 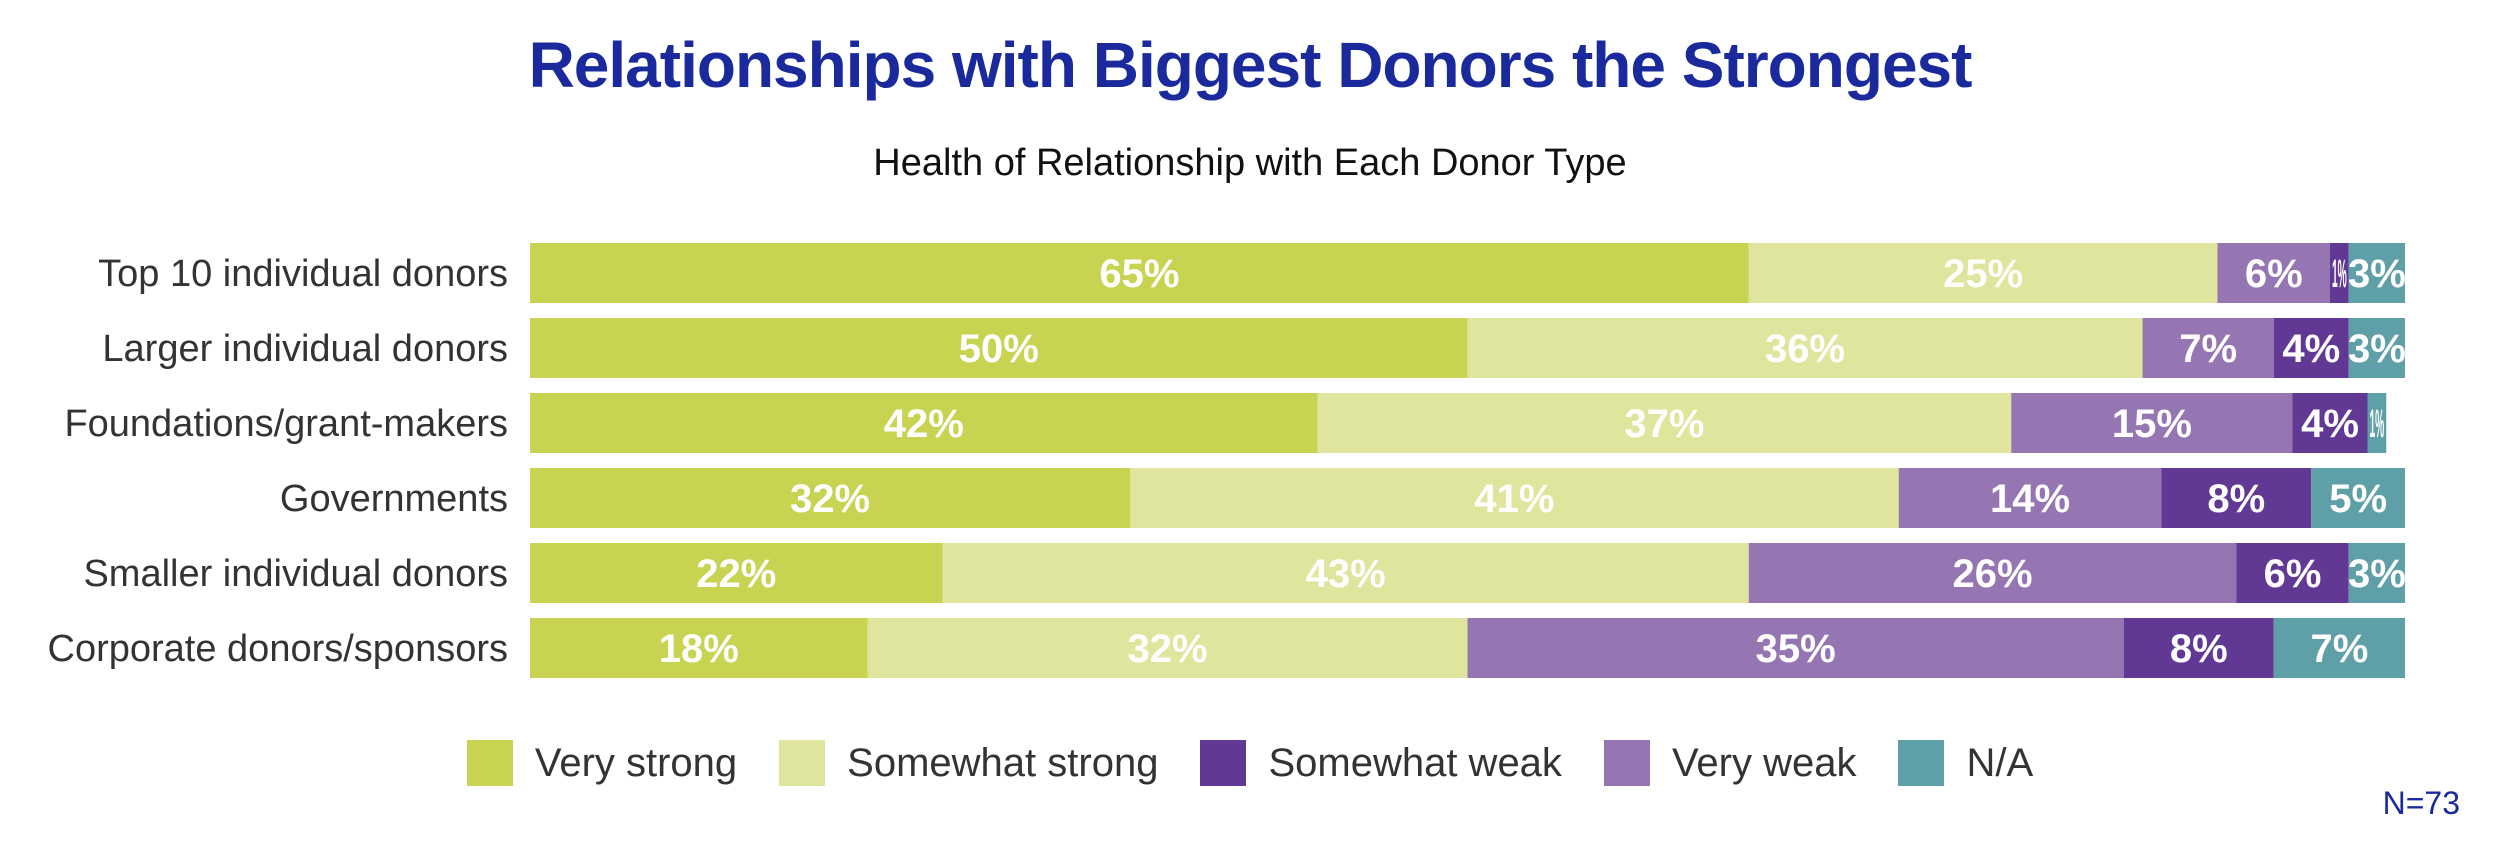 I want to click on data-label-top-10-individual-donors-very-strong: 65%, so click(x=1139, y=274).